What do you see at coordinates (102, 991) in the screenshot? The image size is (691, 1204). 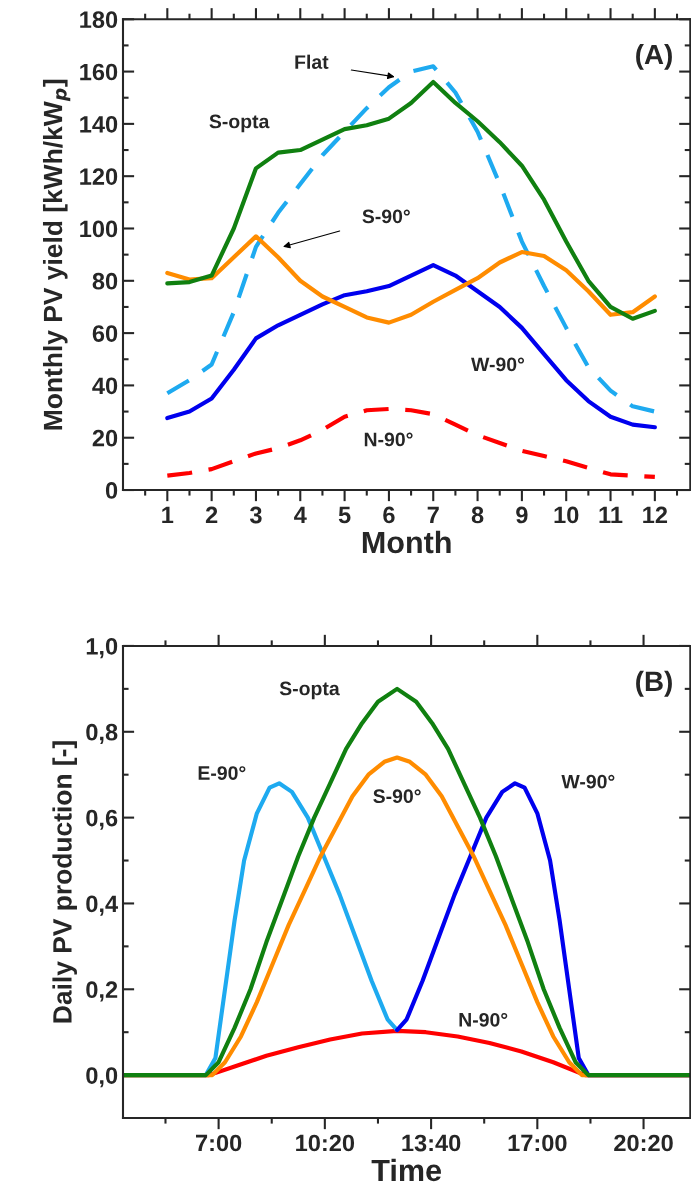 I see `y-tick-label: 0,2` at bounding box center [102, 991].